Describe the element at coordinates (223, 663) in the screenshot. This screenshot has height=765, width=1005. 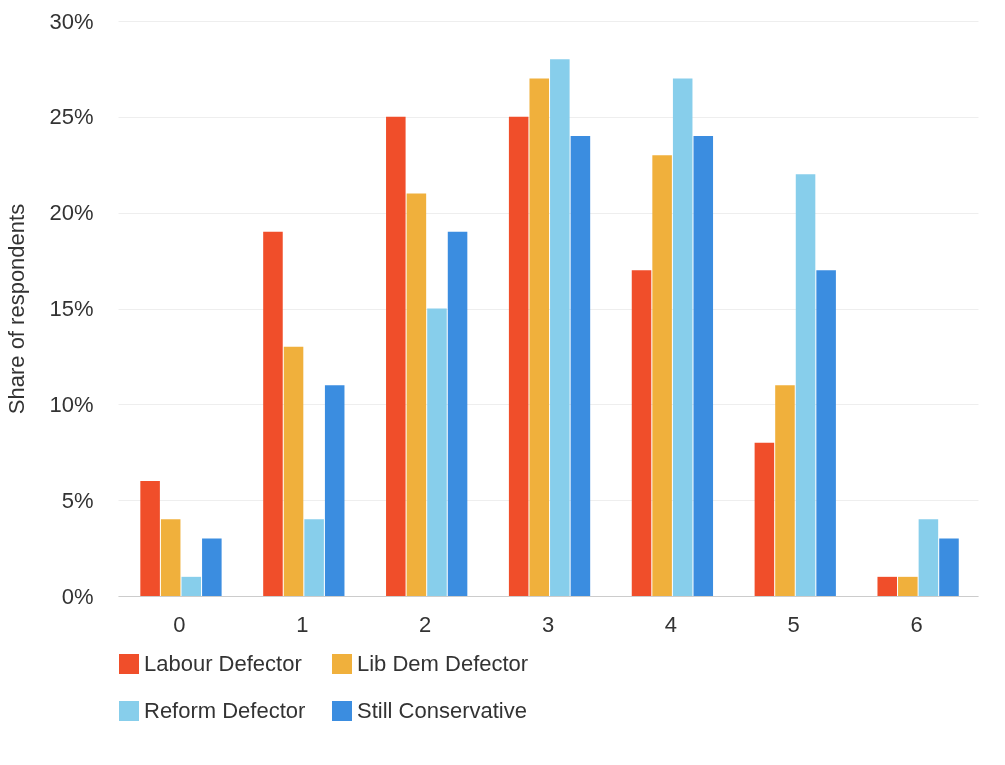
I see `legend-label: Labour Defector` at that location.